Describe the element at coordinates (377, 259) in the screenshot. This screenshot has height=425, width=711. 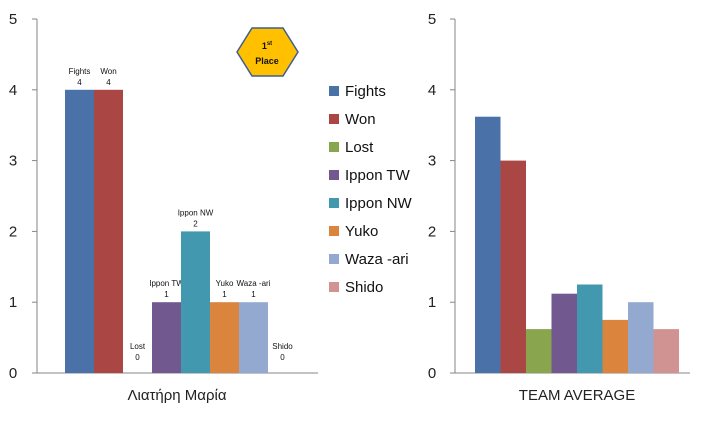
I see `legend-label-waza-ari: Waza -ari` at that location.